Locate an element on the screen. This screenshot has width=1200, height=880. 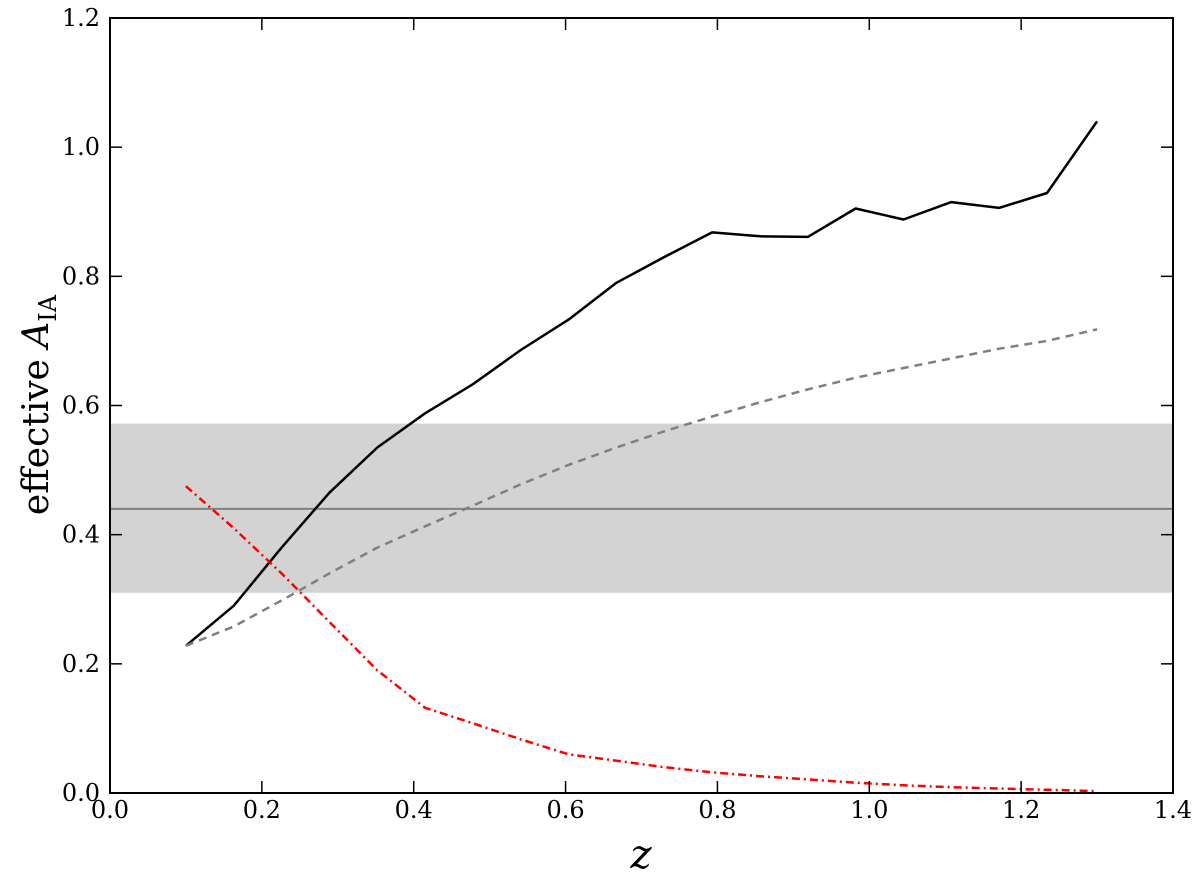
x-tick-label: 1.0 is located at coordinates (869, 810).